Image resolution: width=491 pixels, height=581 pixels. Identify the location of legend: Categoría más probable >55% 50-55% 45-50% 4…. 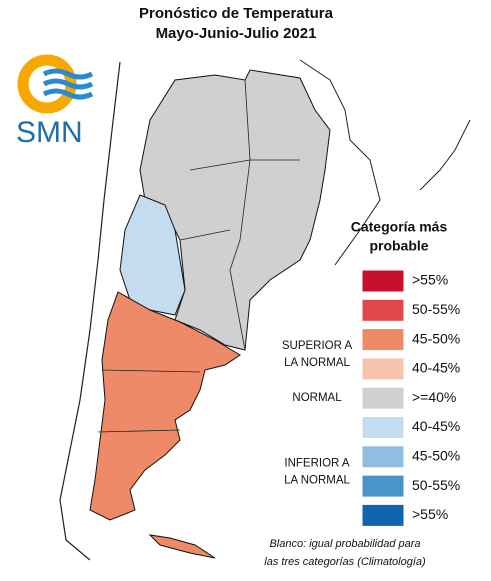
(405, 373).